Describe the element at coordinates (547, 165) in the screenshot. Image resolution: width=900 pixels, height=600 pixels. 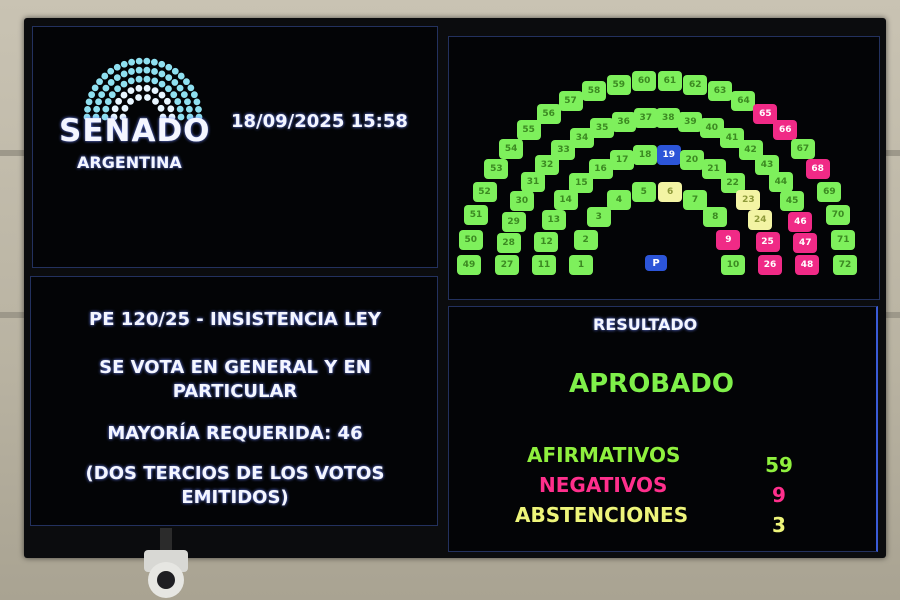
I see `seat-32: 32` at that location.